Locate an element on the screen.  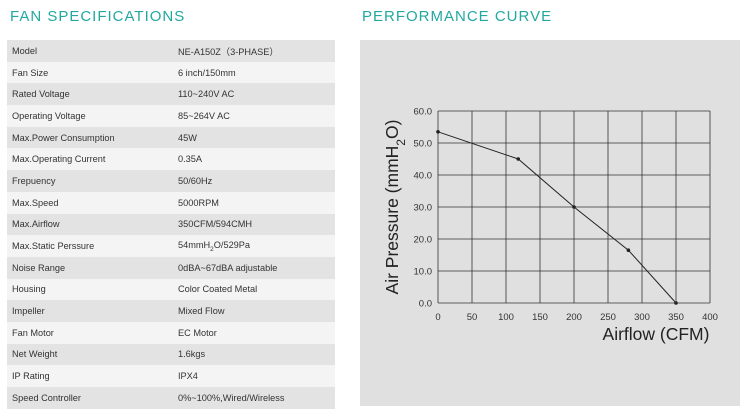
spec-key: Max.Static Perssure is located at coordinates (86, 246).